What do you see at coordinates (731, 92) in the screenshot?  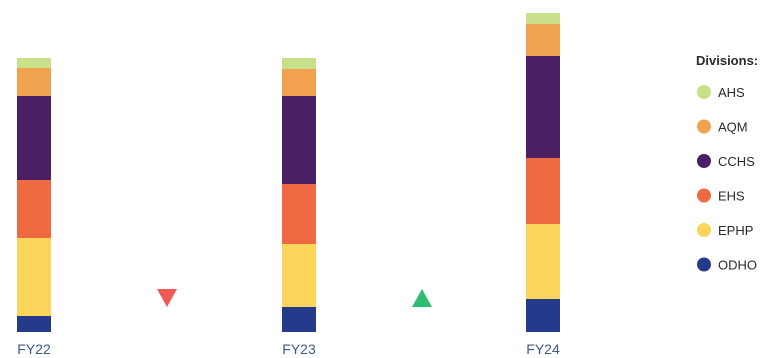 I see `legend-label-ahs: AHS` at bounding box center [731, 92].